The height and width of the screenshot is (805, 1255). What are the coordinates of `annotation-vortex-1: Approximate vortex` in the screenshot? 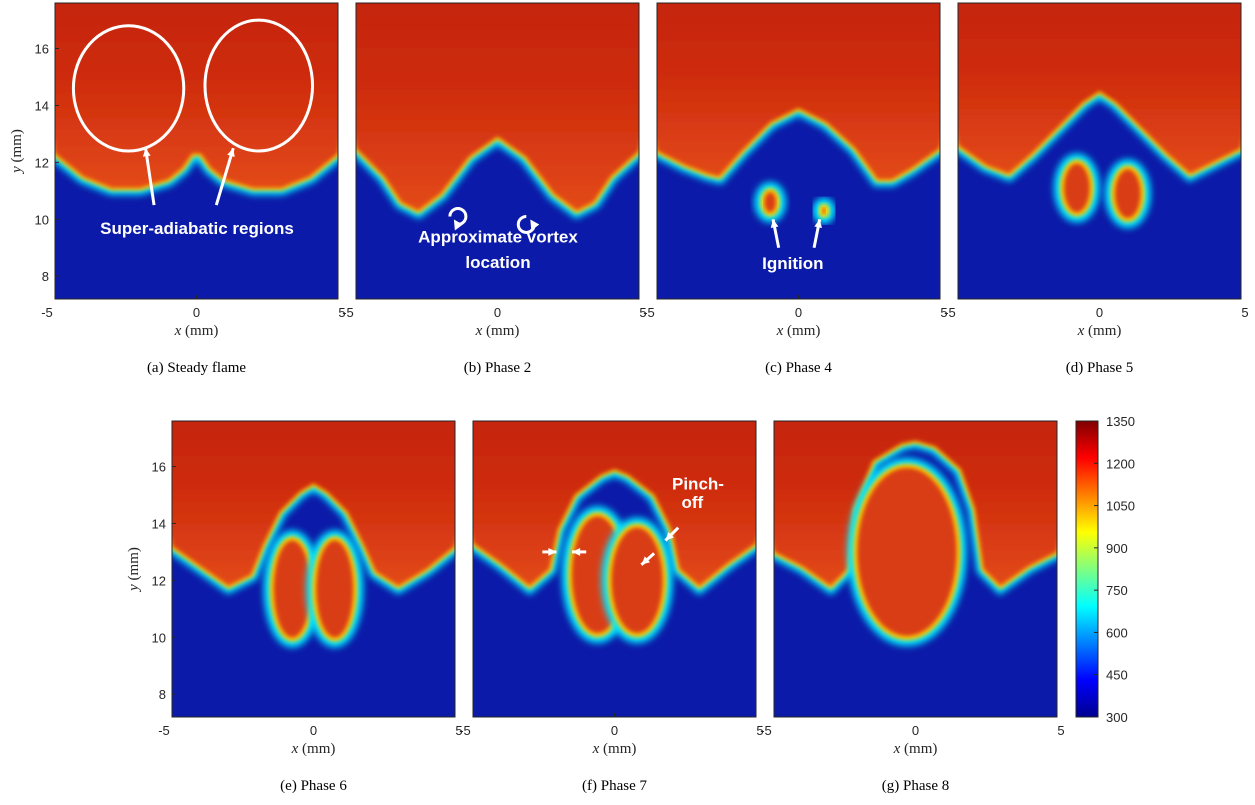 It's located at (498, 236).